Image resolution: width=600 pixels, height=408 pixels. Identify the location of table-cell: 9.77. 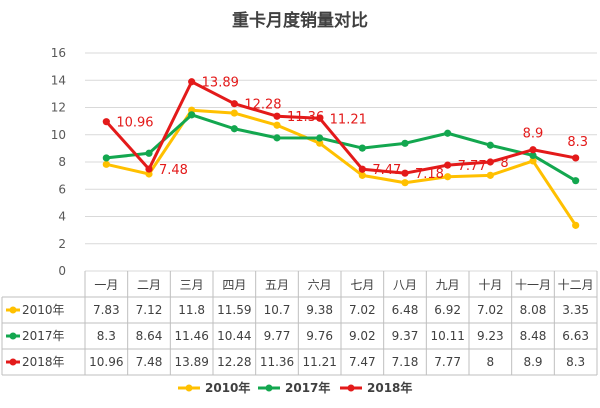
(277, 336).